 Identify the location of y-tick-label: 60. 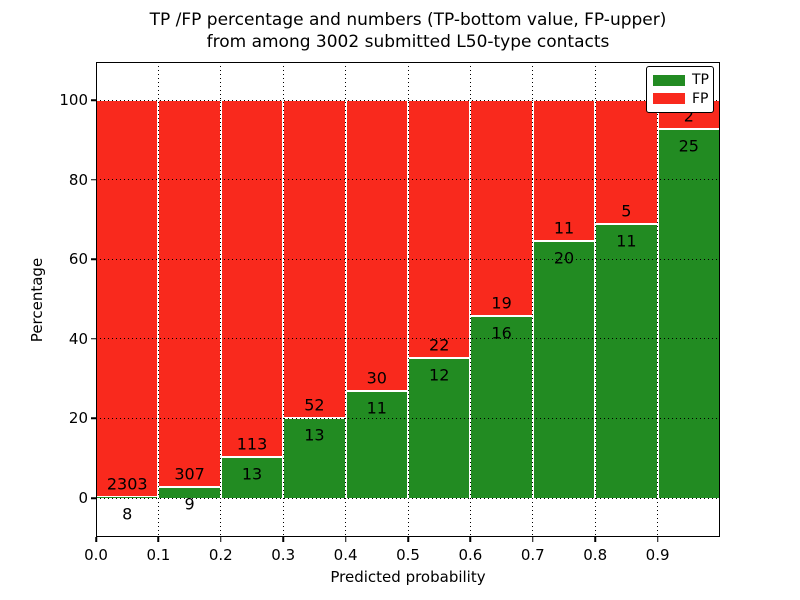
(78, 259).